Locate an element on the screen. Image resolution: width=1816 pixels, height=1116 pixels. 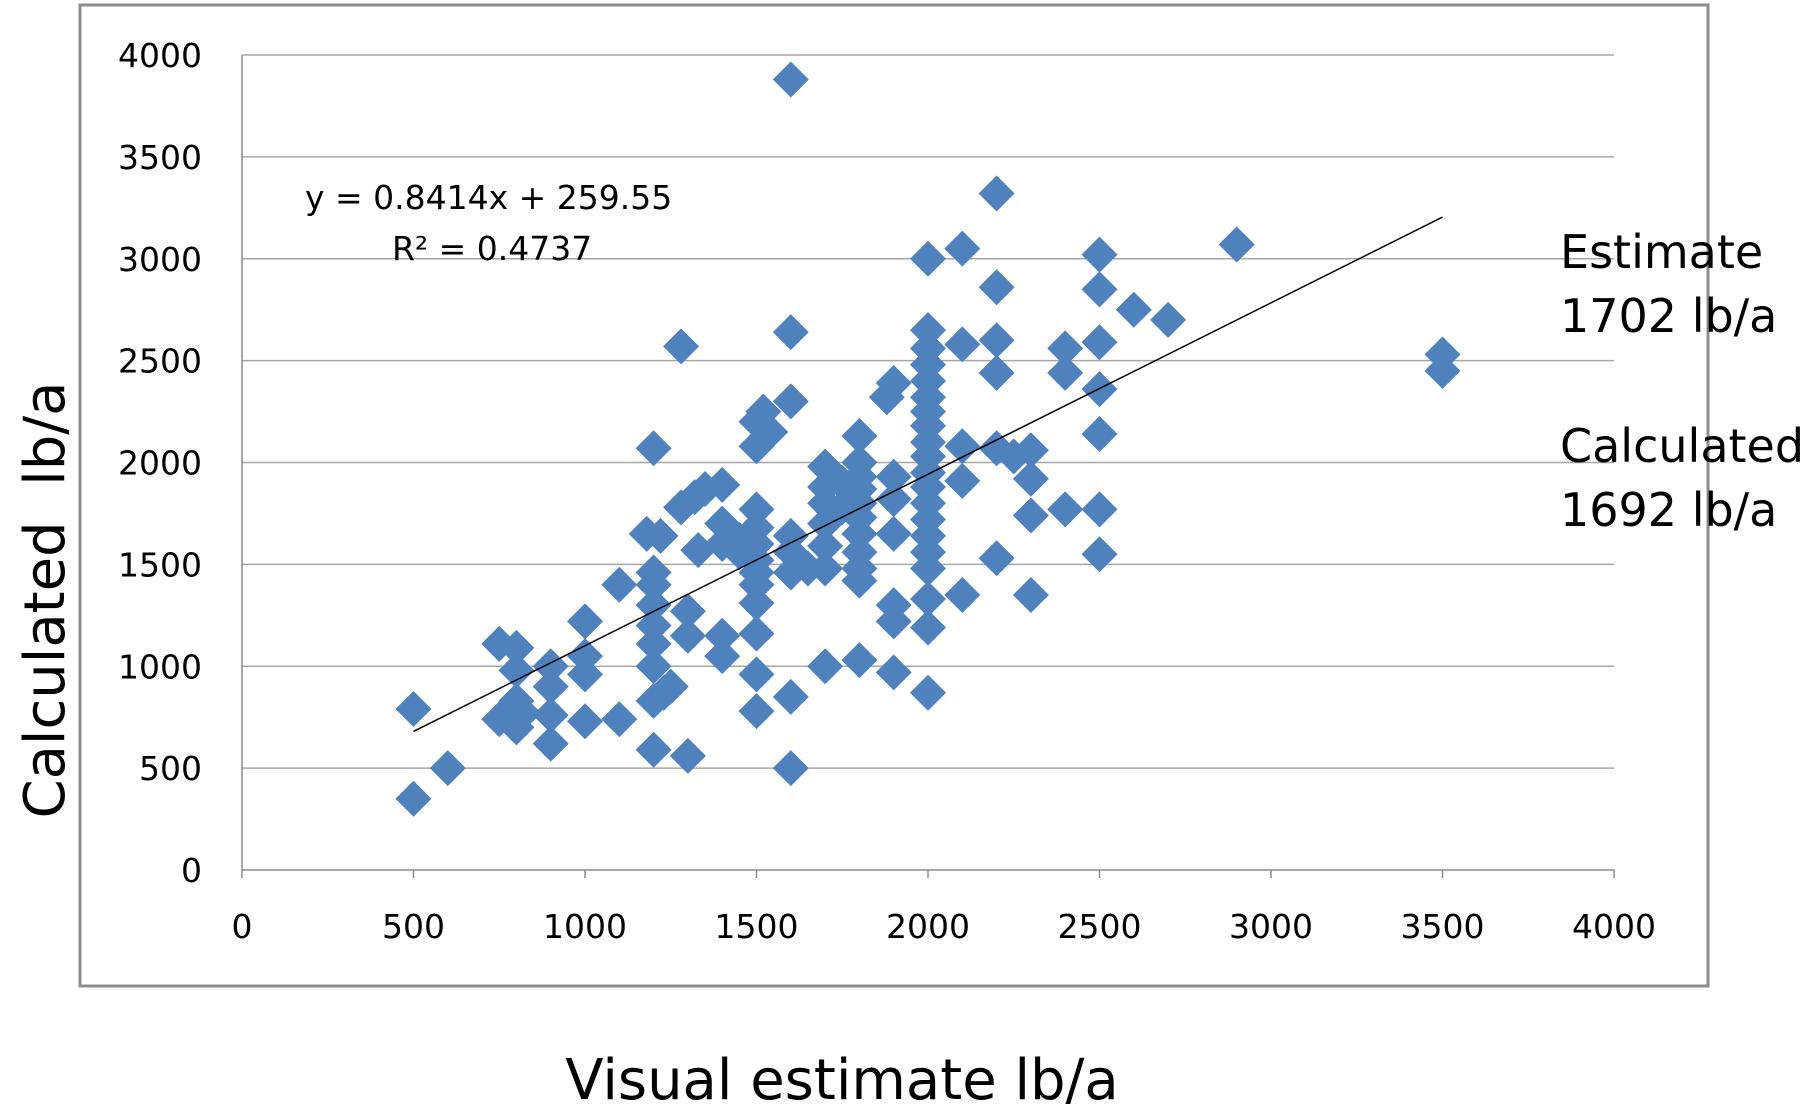
y-tick-label: 1500 is located at coordinates (160, 564).